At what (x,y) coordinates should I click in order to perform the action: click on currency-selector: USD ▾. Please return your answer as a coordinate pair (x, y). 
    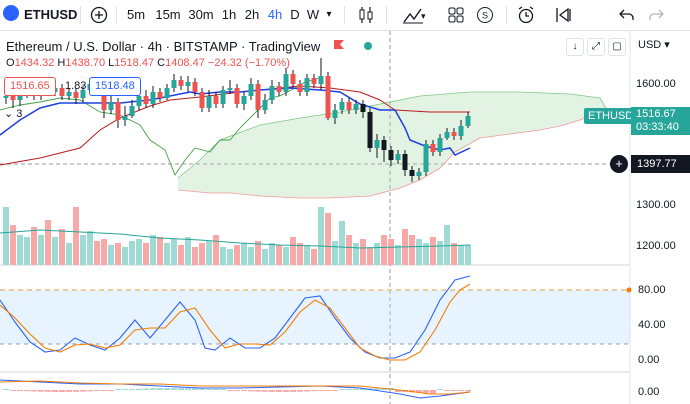
    Looking at the image, I should click on (654, 45).